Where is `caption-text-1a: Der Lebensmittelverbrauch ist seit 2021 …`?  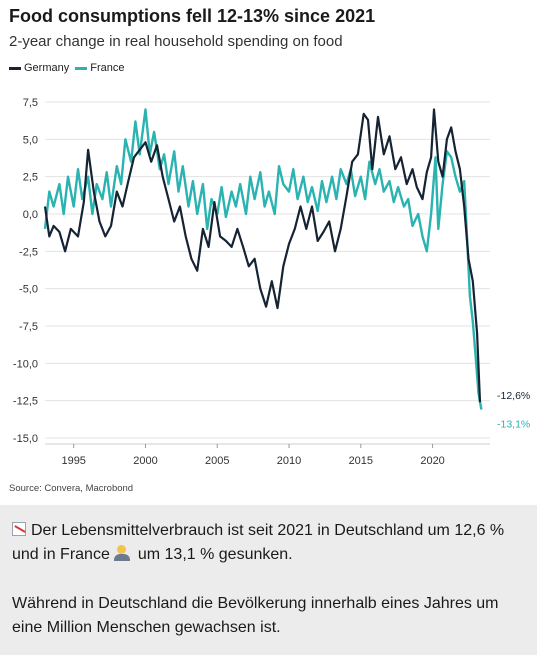 caption-text-1a: Der Lebensmittelverbrauch ist seit 2021 … is located at coordinates (258, 542).